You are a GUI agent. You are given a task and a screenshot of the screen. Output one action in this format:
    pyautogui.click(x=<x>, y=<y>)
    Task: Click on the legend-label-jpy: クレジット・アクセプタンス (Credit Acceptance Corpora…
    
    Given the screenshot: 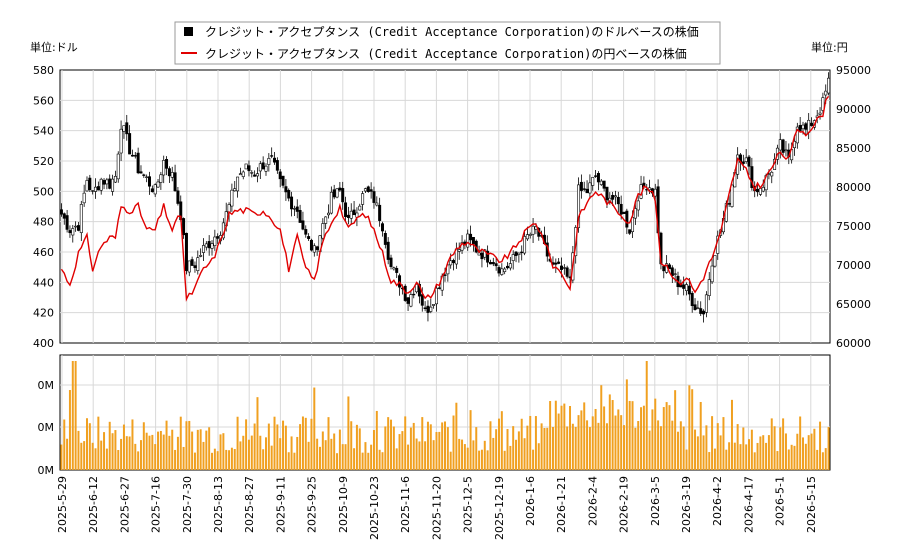 What is the action you would take?
    pyautogui.click(x=446, y=53)
    